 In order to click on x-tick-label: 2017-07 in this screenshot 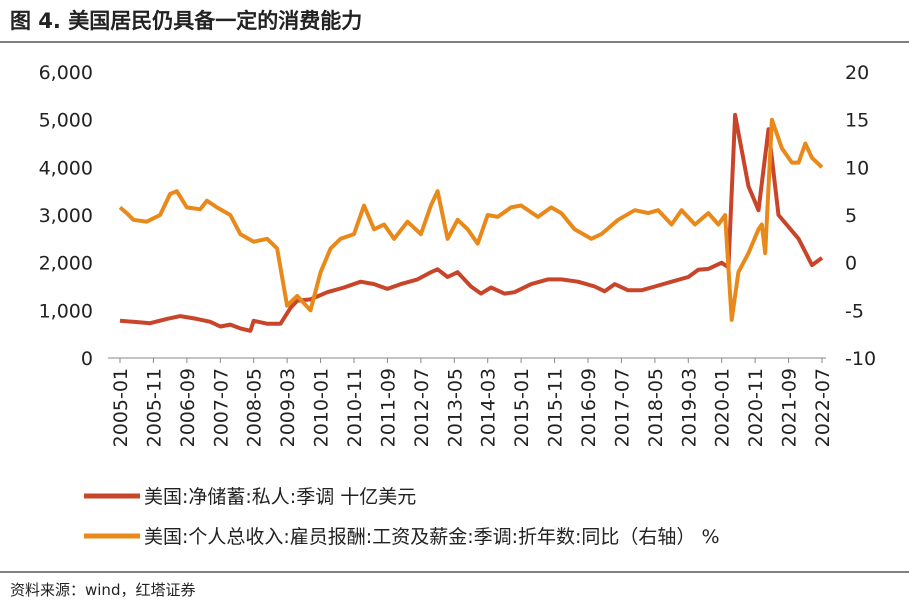, I will do `click(622, 407)`.